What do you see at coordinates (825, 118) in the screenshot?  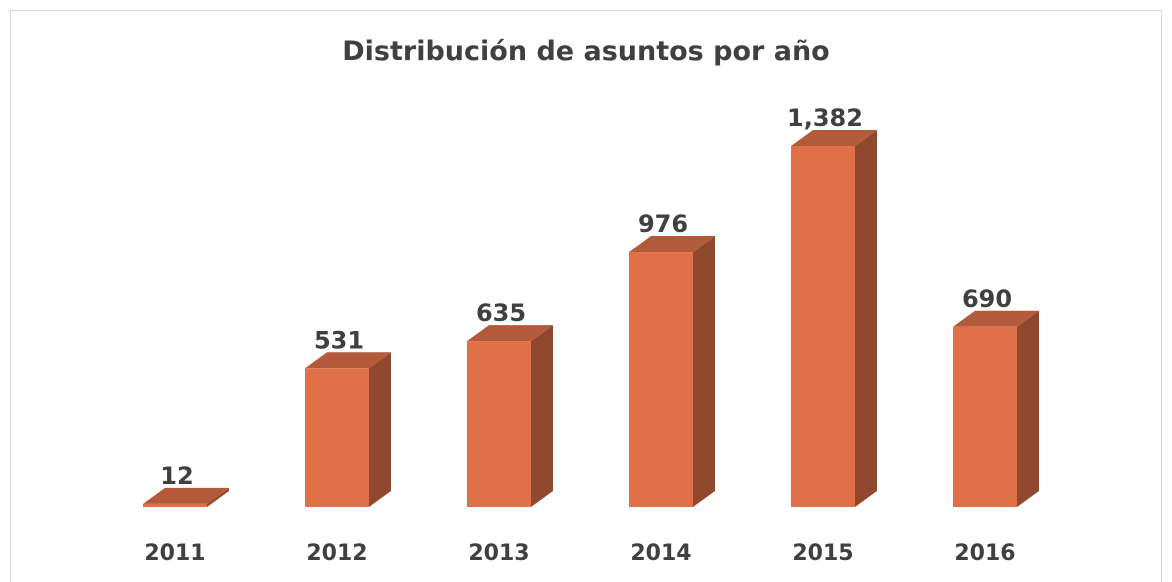 I see `data-label: 1,382` at bounding box center [825, 118].